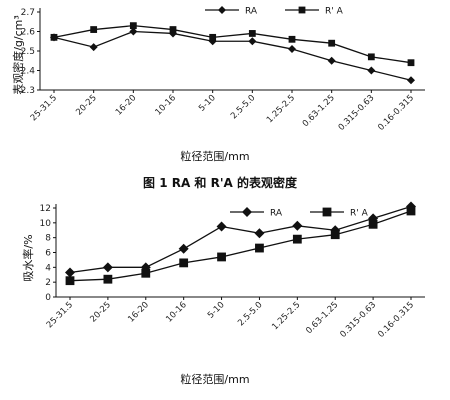 The width and height of the screenshot is (450, 400). Describe the element at coordinates (281, 109) in the screenshot. I see `density-x-tick-label: 1.25-2.5` at that location.